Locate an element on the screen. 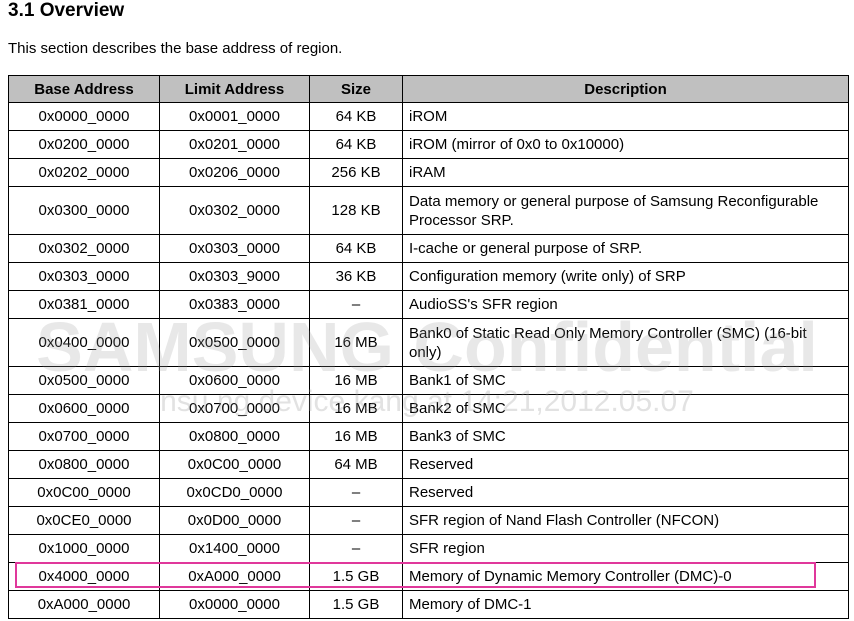  cell-base-address: 0x0303_0000 is located at coordinates (84, 276).